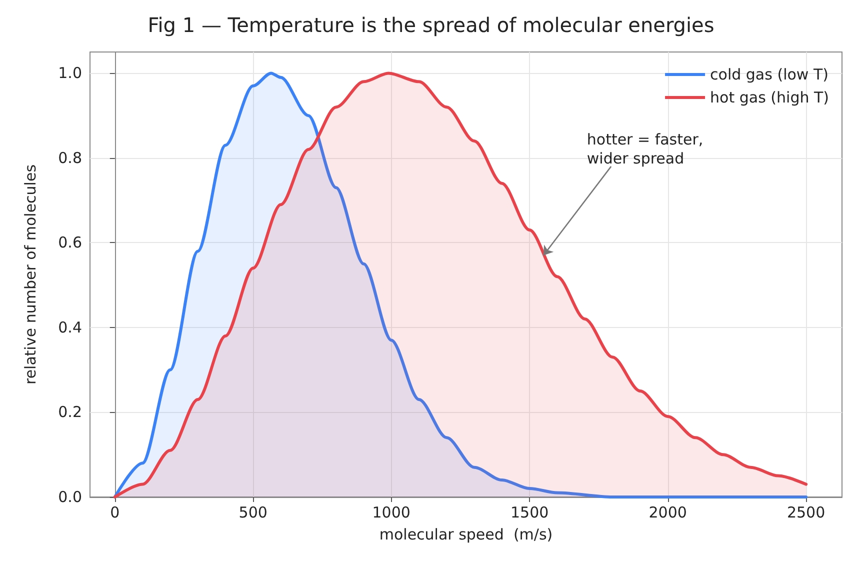  I want to click on y-tick-label: 0.0, so click(70, 497).